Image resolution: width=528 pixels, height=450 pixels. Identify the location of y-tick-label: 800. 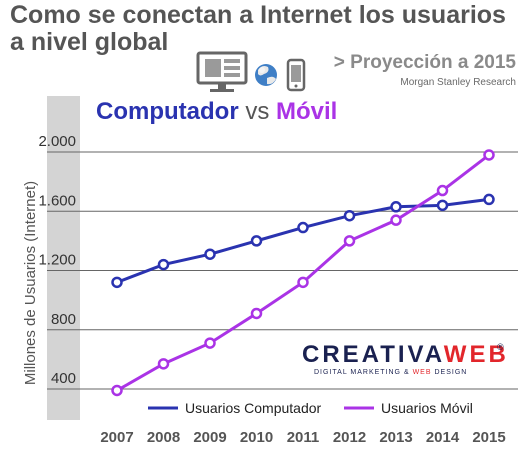
(63, 319).